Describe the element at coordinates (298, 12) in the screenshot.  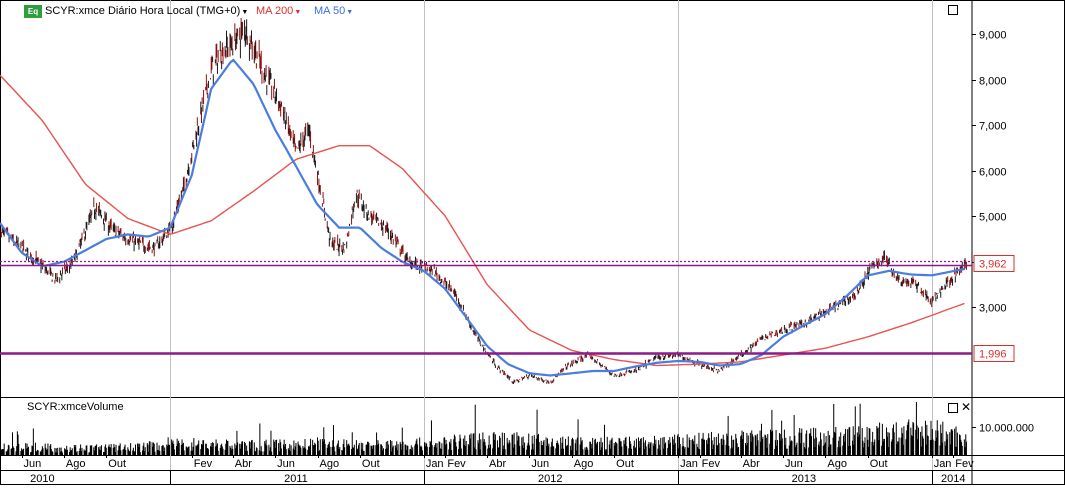
I see `ma200-dropdown-icon: ▼` at that location.